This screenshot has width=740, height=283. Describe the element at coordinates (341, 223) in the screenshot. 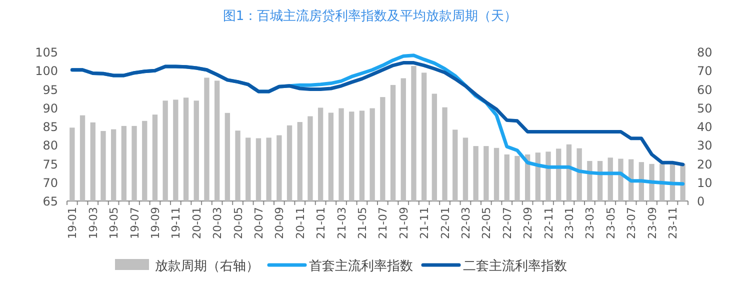

I see `x-tick-label: 21-03` at that location.